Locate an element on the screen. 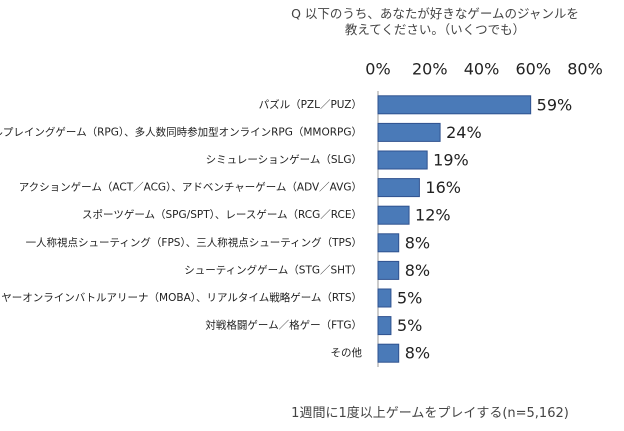 Image resolution: width=624 pixels, height=431 pixels. category-label: 対戦格闘ゲーム／格ゲー（FTG） is located at coordinates (283, 325).